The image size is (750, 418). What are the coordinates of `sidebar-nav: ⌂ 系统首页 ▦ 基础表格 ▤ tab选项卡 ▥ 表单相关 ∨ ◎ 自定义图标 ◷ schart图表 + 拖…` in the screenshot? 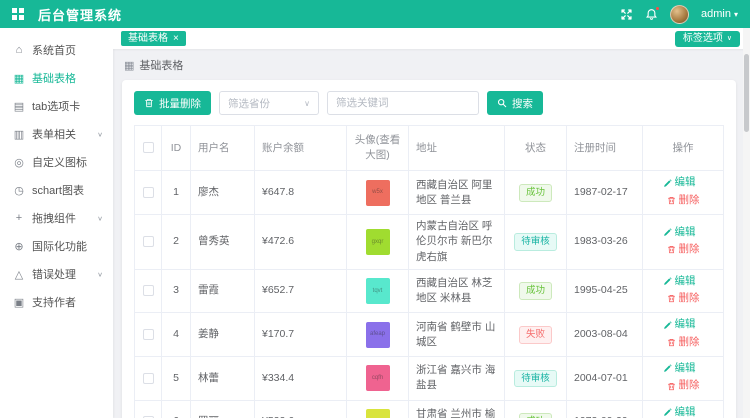 It's located at (56, 223).